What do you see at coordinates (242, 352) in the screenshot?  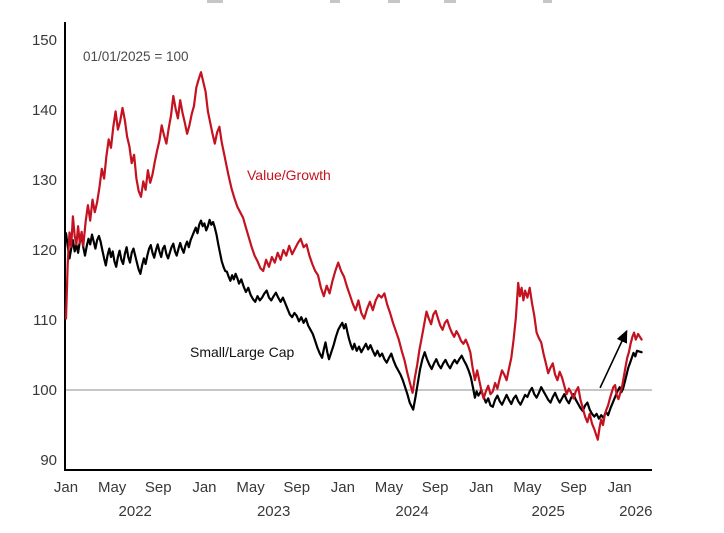 I see `series-label-small-large-cap: Small/Large Cap` at bounding box center [242, 352].